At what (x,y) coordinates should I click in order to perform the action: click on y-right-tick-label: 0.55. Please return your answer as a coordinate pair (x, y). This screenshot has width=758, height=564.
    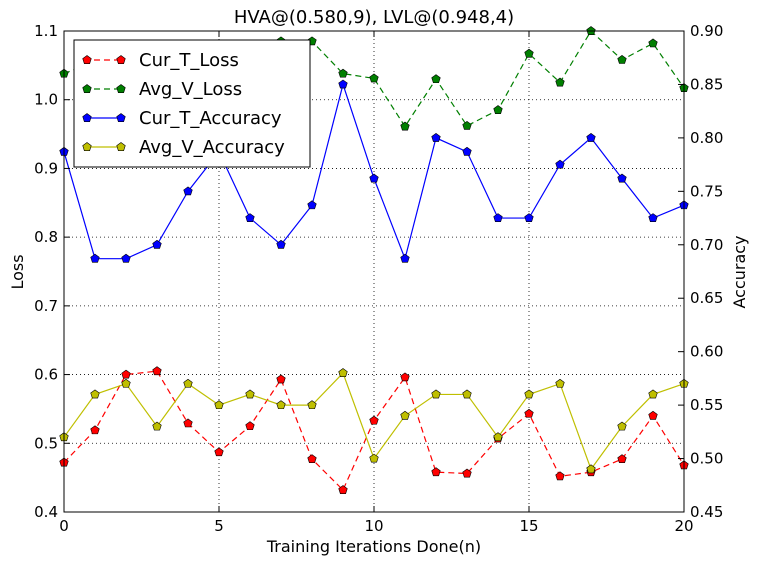
    Looking at the image, I should click on (706, 405).